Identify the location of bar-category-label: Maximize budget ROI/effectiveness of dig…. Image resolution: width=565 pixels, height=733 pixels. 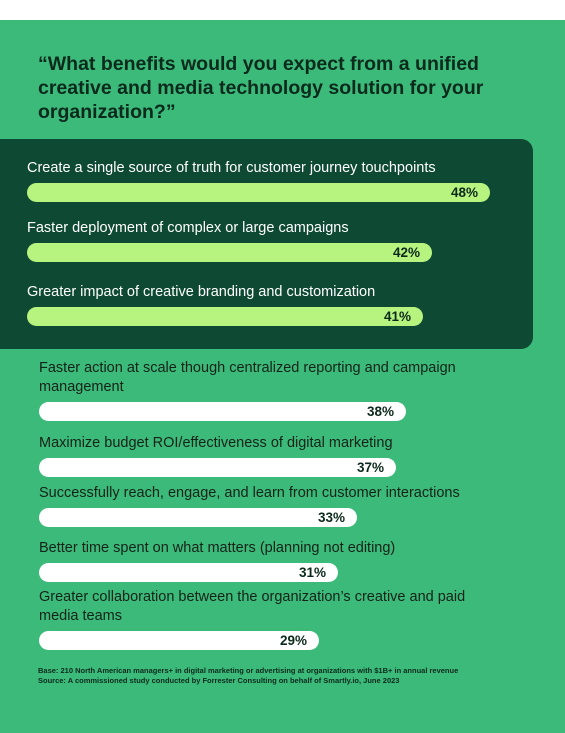
(216, 443).